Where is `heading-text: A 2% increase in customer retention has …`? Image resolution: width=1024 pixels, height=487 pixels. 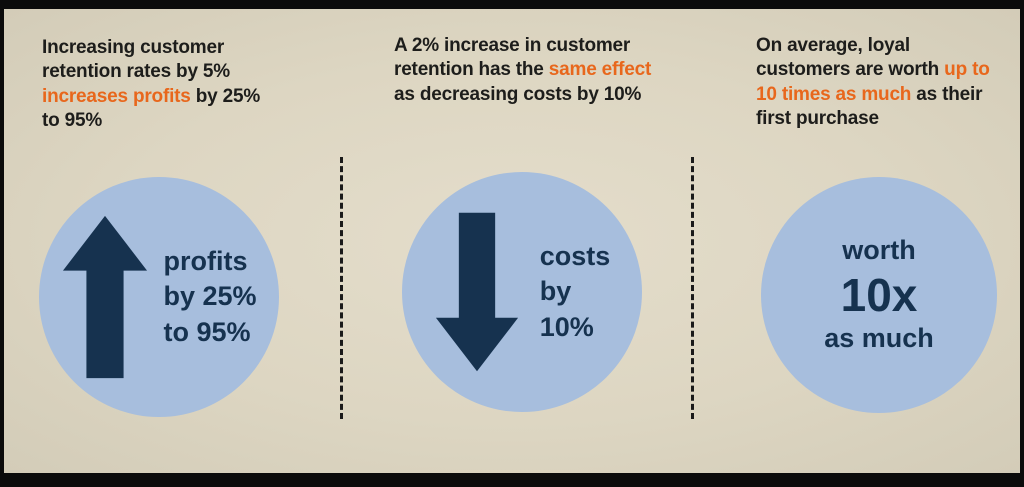
heading-text: A 2% increase in customer retention has … is located at coordinates (512, 58).